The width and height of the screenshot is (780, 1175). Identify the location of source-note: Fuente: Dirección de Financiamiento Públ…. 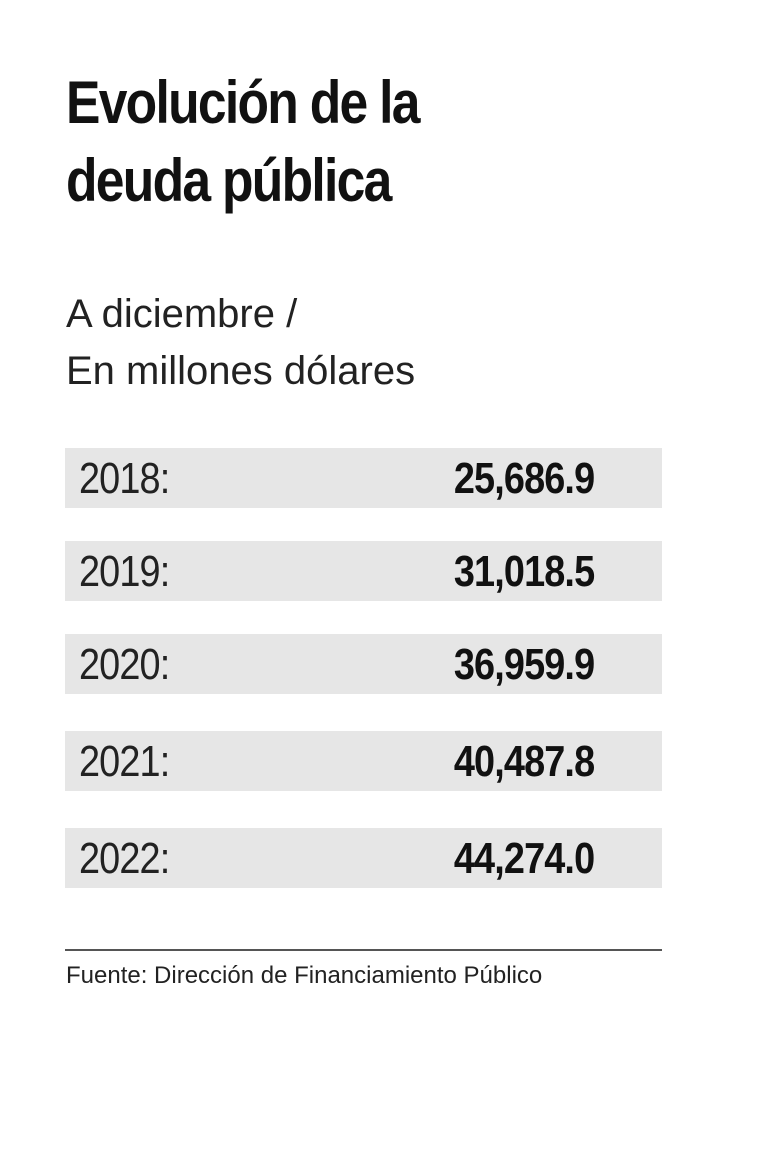
(304, 975).